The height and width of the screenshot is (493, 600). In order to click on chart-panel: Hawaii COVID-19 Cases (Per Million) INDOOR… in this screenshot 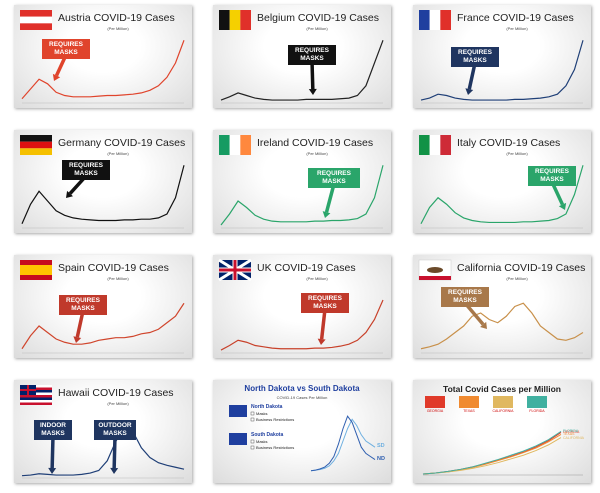, I will do `click(103, 431)`.